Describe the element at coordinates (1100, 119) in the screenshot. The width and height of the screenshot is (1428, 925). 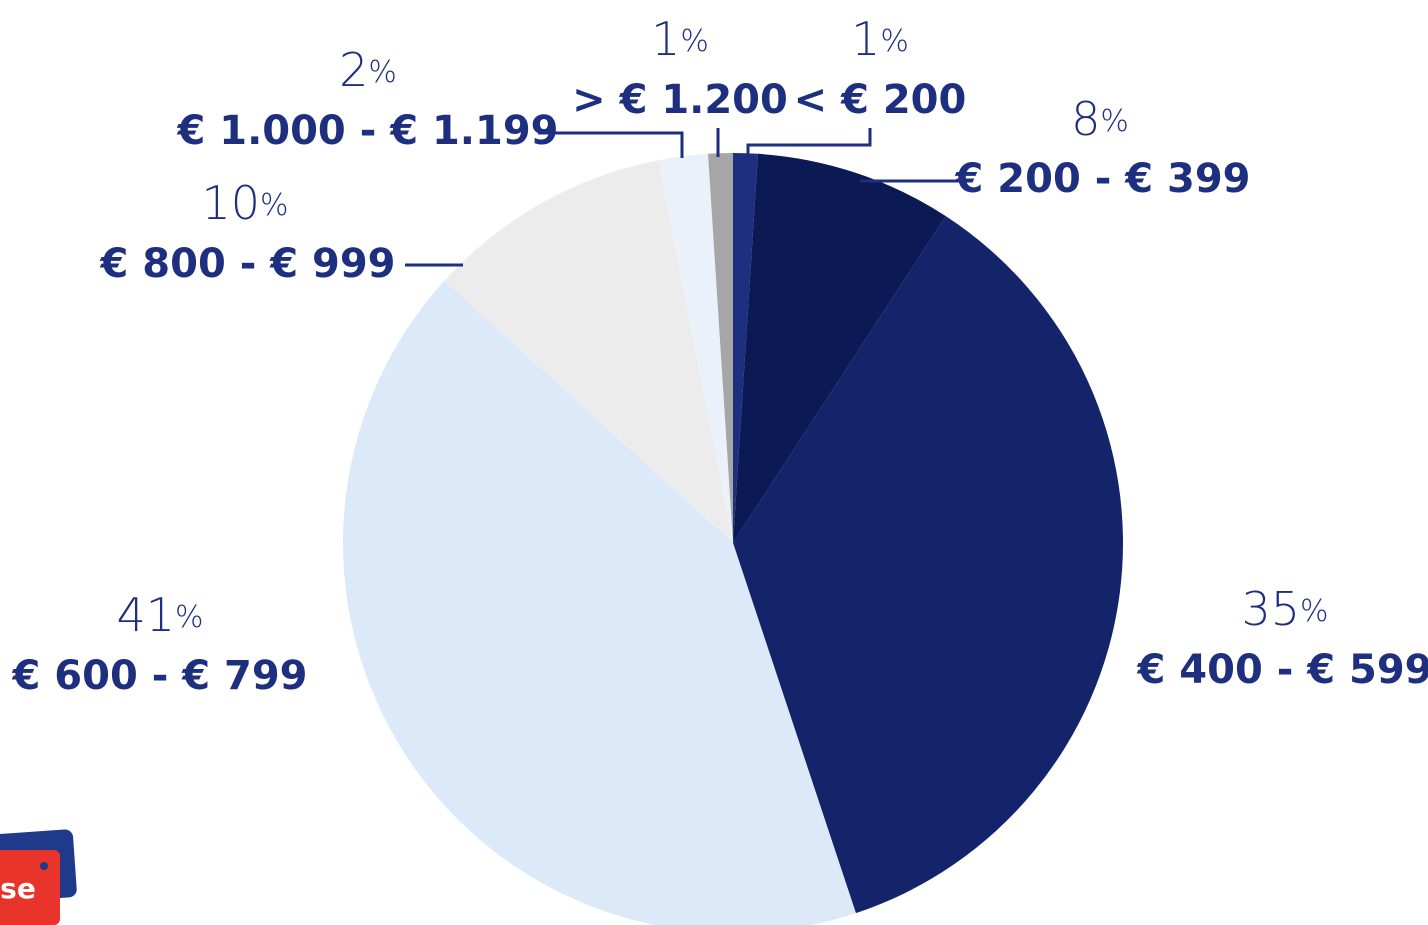
I see `value-label: 8%` at that location.